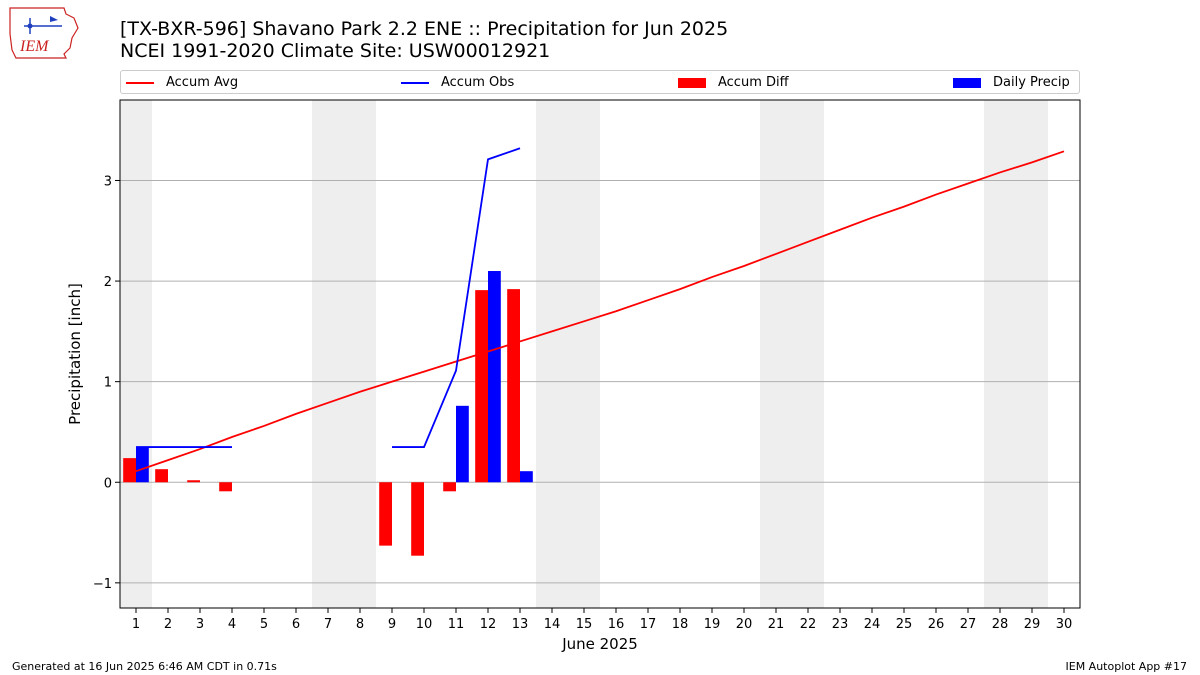 Image resolution: width=1200 pixels, height=675 pixels. I want to click on legend-swatch-accum-avg, so click(140, 83).